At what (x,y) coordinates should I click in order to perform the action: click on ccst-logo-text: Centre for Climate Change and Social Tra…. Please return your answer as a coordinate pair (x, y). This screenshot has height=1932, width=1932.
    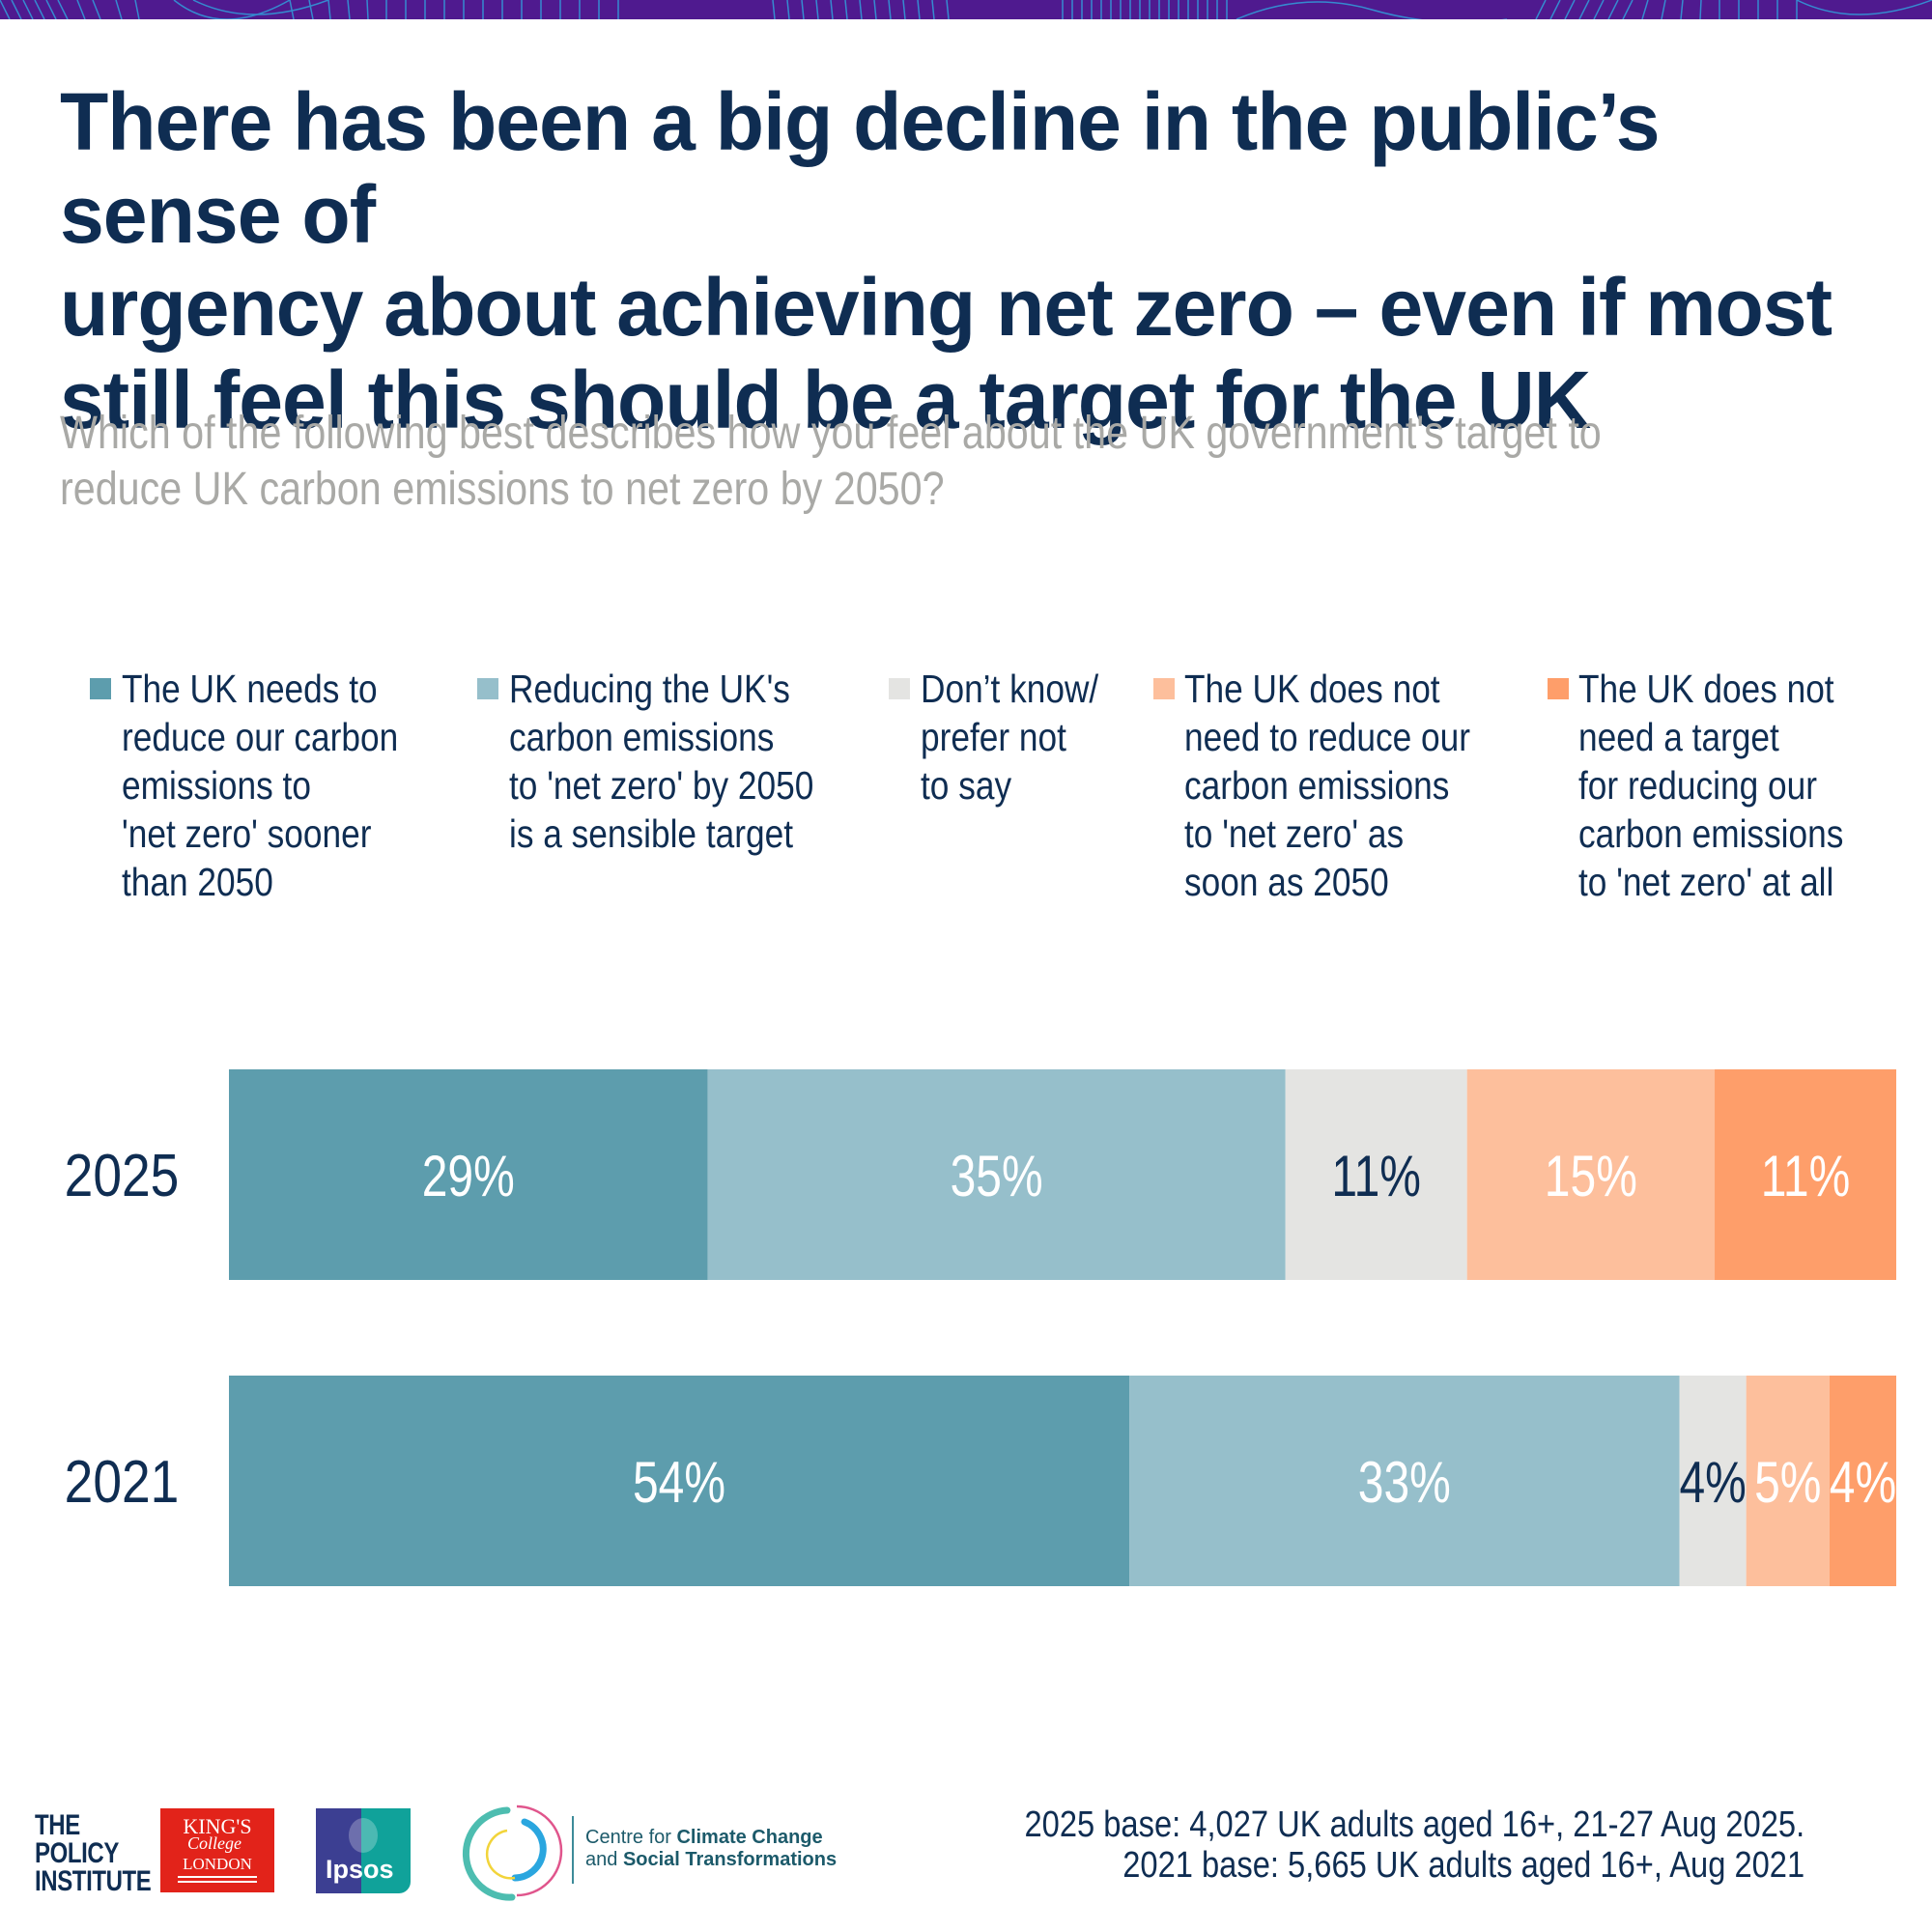
    Looking at the image, I should click on (711, 1849).